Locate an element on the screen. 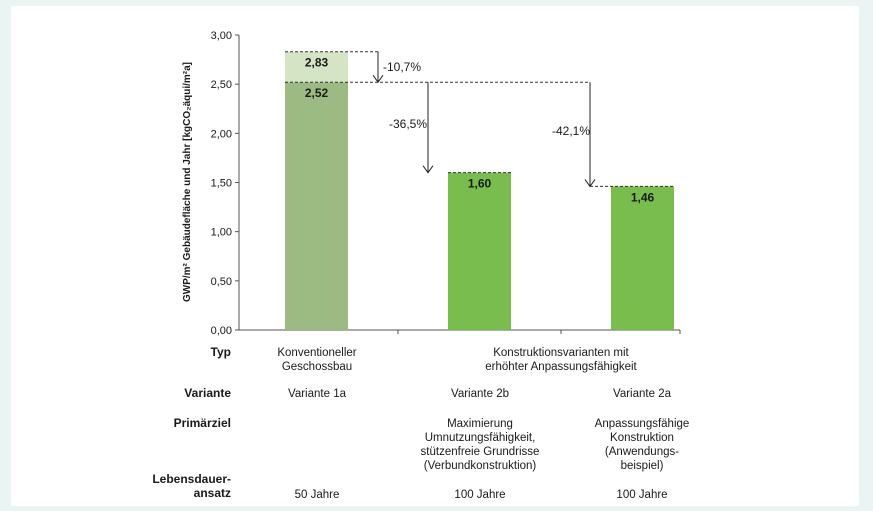 The height and width of the screenshot is (511, 873). y-tick-label: 0,50 is located at coordinates (221, 282).